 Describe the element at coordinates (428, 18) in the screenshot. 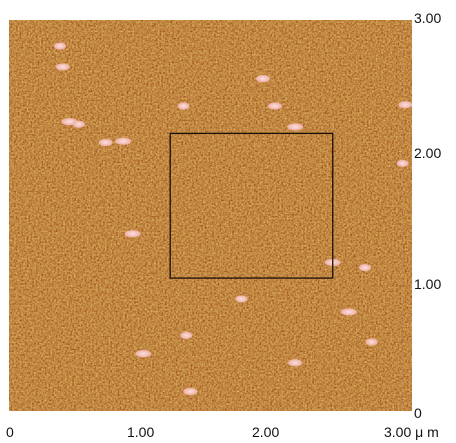

I see `y-tick-label-3: 3.00` at that location.